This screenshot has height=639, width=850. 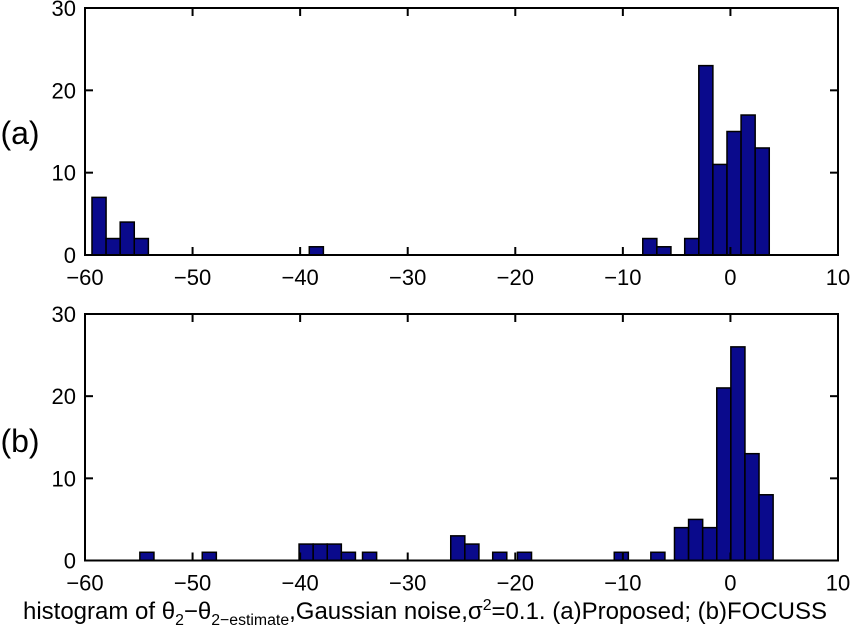 What do you see at coordinates (659, 611) in the screenshot?
I see `caption-text-suffix: =0.1. (a)Proposed; (b)FOCUSS` at bounding box center [659, 611].